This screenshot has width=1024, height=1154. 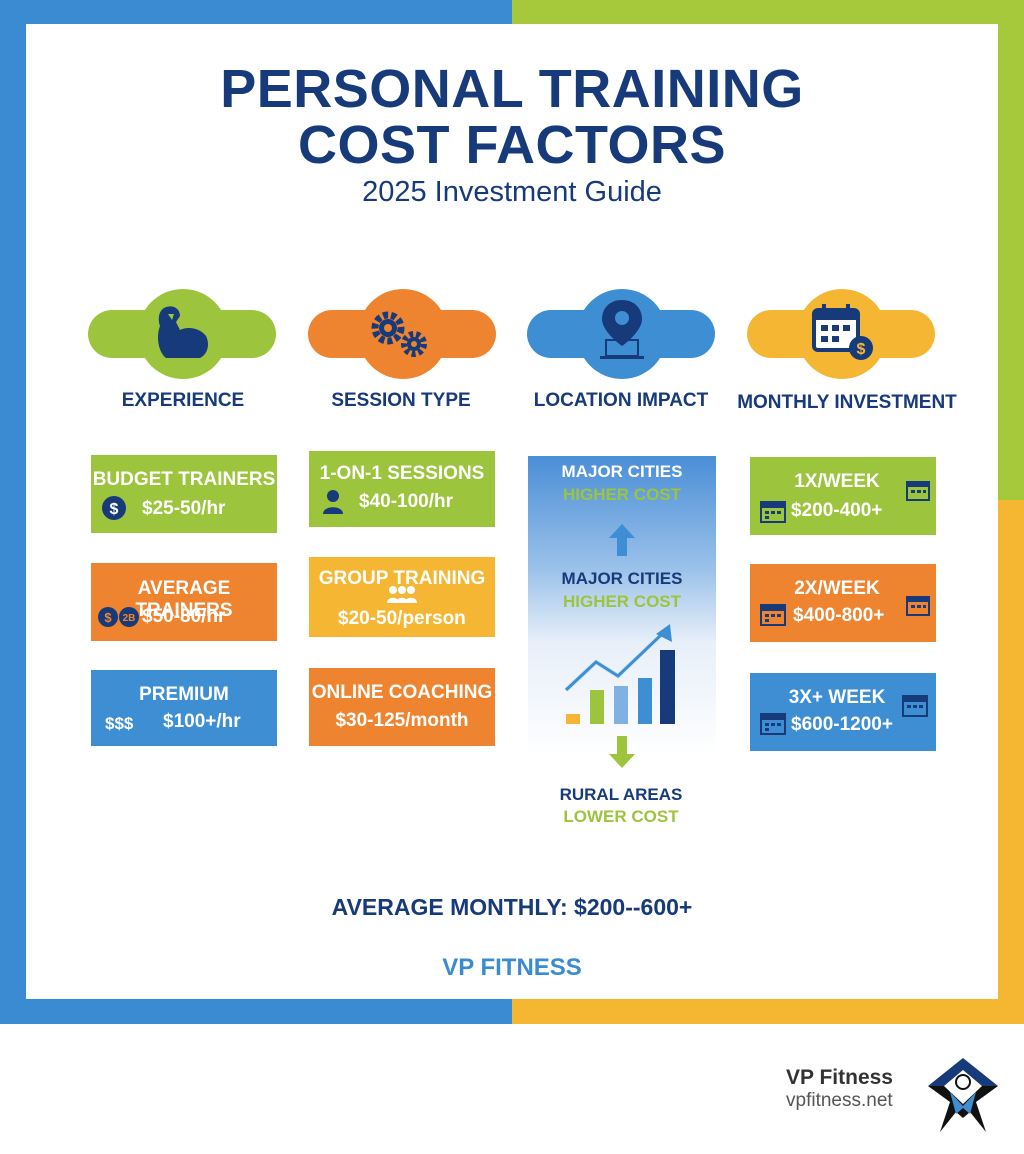 What do you see at coordinates (621, 794) in the screenshot?
I see `location-bottom-label: RURAL AREAS` at bounding box center [621, 794].